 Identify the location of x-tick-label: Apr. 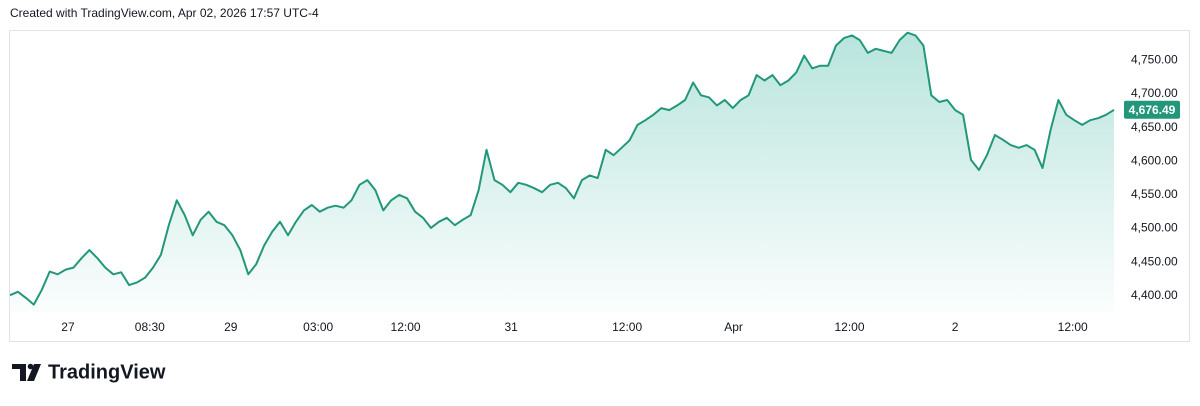
(733, 327).